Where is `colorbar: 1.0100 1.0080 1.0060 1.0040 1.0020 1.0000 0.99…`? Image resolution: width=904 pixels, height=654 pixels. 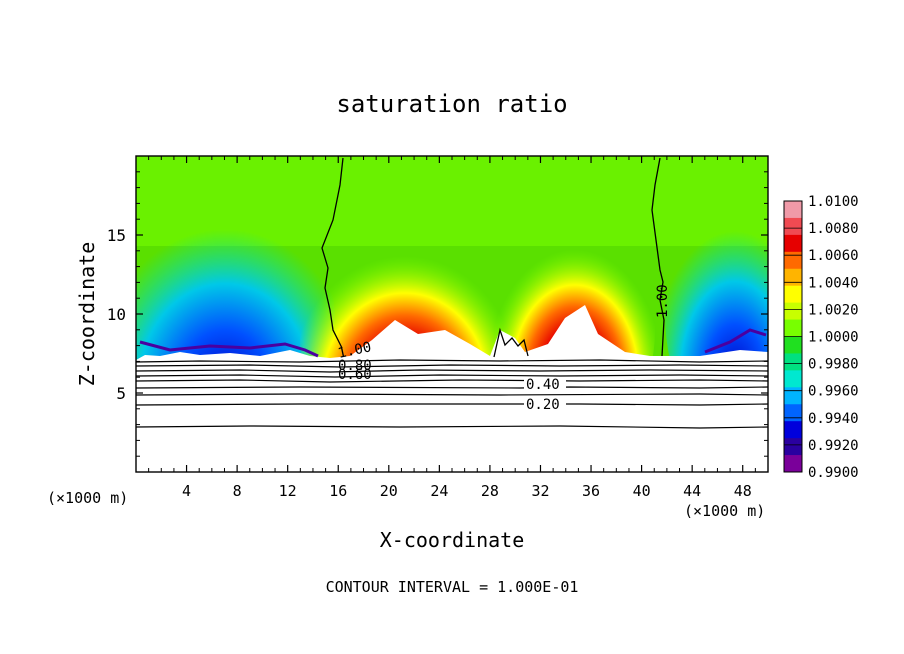 colorbar: 1.0100 1.0080 1.0060 1.0040 1.0020 1.0000 0.99… is located at coordinates (821, 337).